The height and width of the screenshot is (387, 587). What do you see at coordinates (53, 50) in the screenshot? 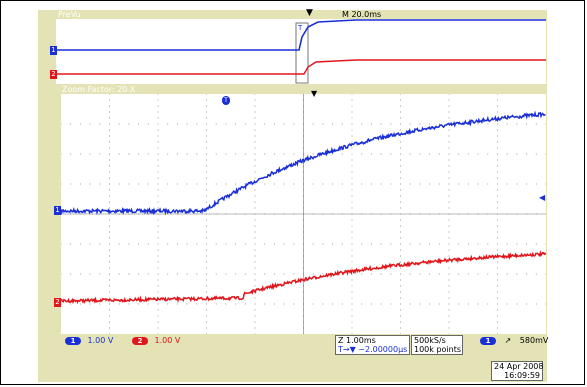
I see `ch1-ground-marker: 1` at bounding box center [53, 50].